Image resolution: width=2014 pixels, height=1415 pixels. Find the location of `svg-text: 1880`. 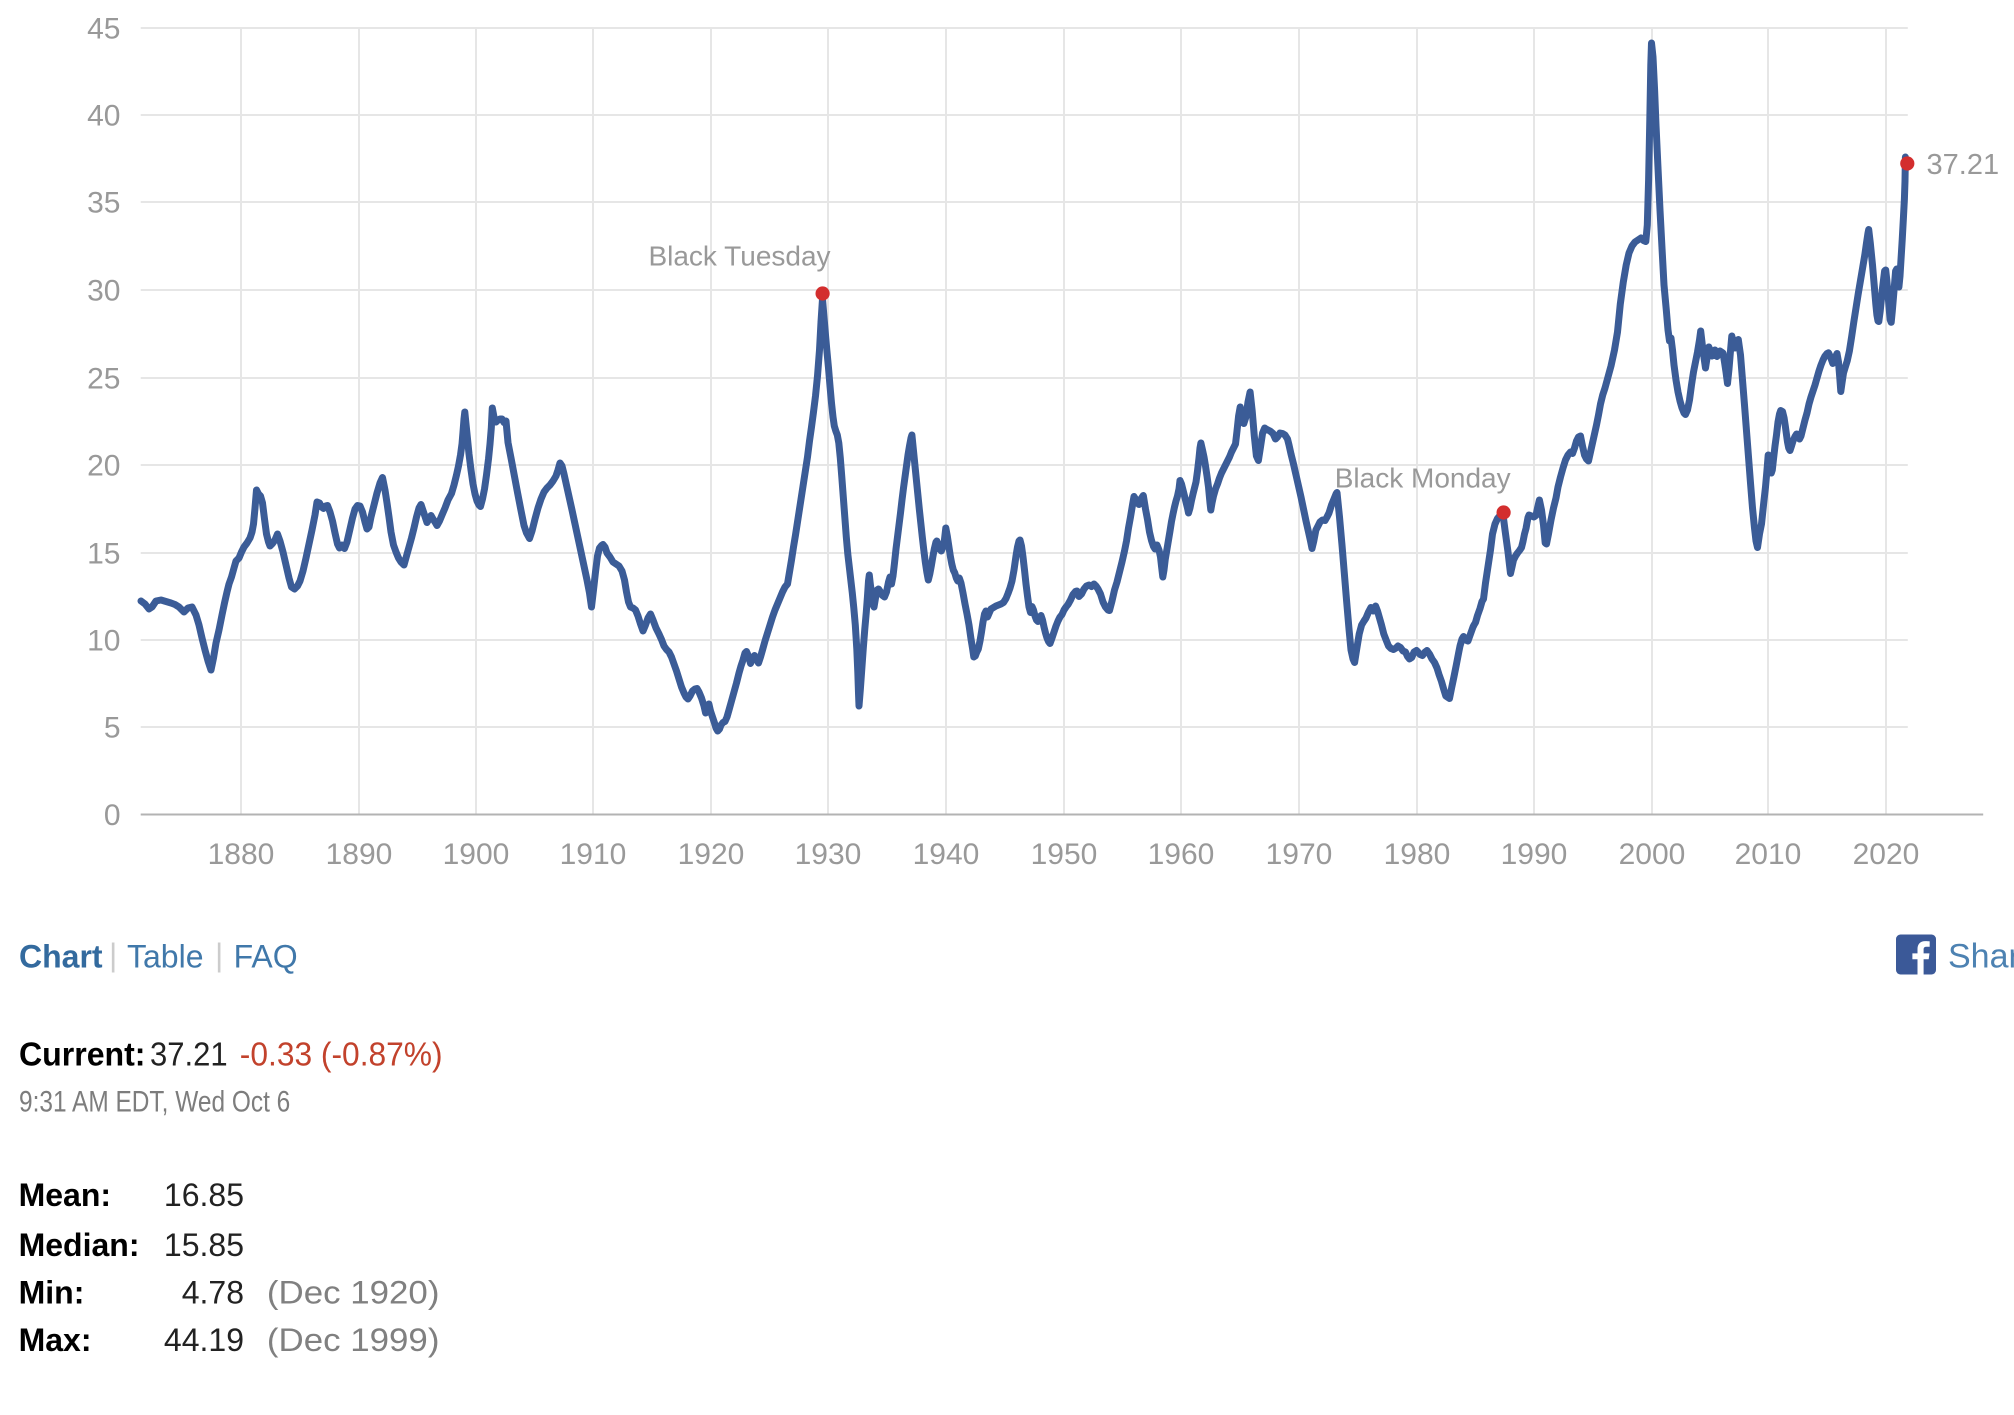

svg-text: 1880 is located at coordinates (241, 854).